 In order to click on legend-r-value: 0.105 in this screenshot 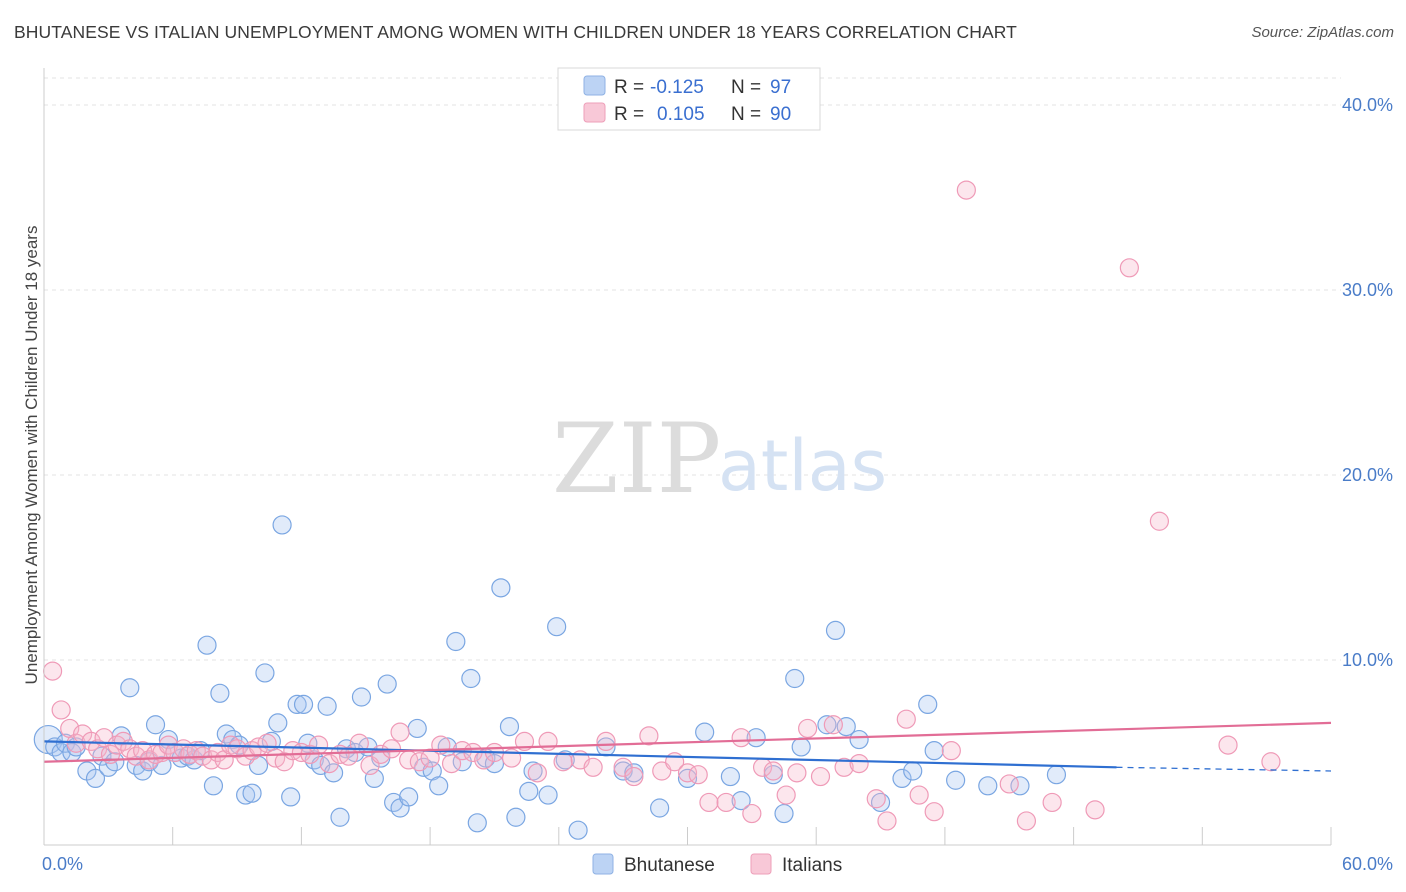, I will do `click(681, 114)`.